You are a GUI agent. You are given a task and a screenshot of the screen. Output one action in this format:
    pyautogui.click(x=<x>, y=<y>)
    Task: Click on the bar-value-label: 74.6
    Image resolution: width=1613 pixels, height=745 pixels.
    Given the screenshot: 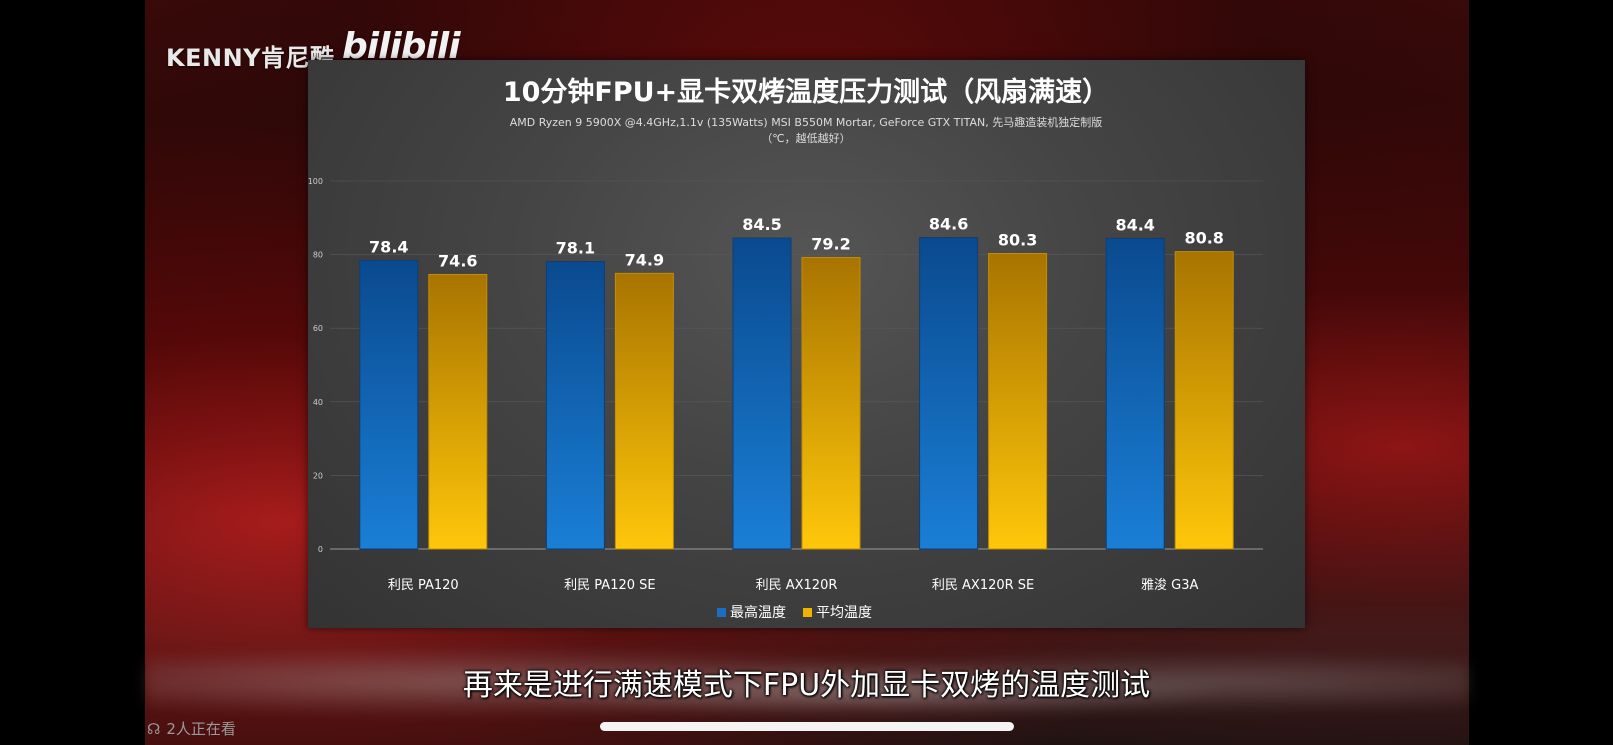 What is the action you would take?
    pyautogui.click(x=457, y=260)
    